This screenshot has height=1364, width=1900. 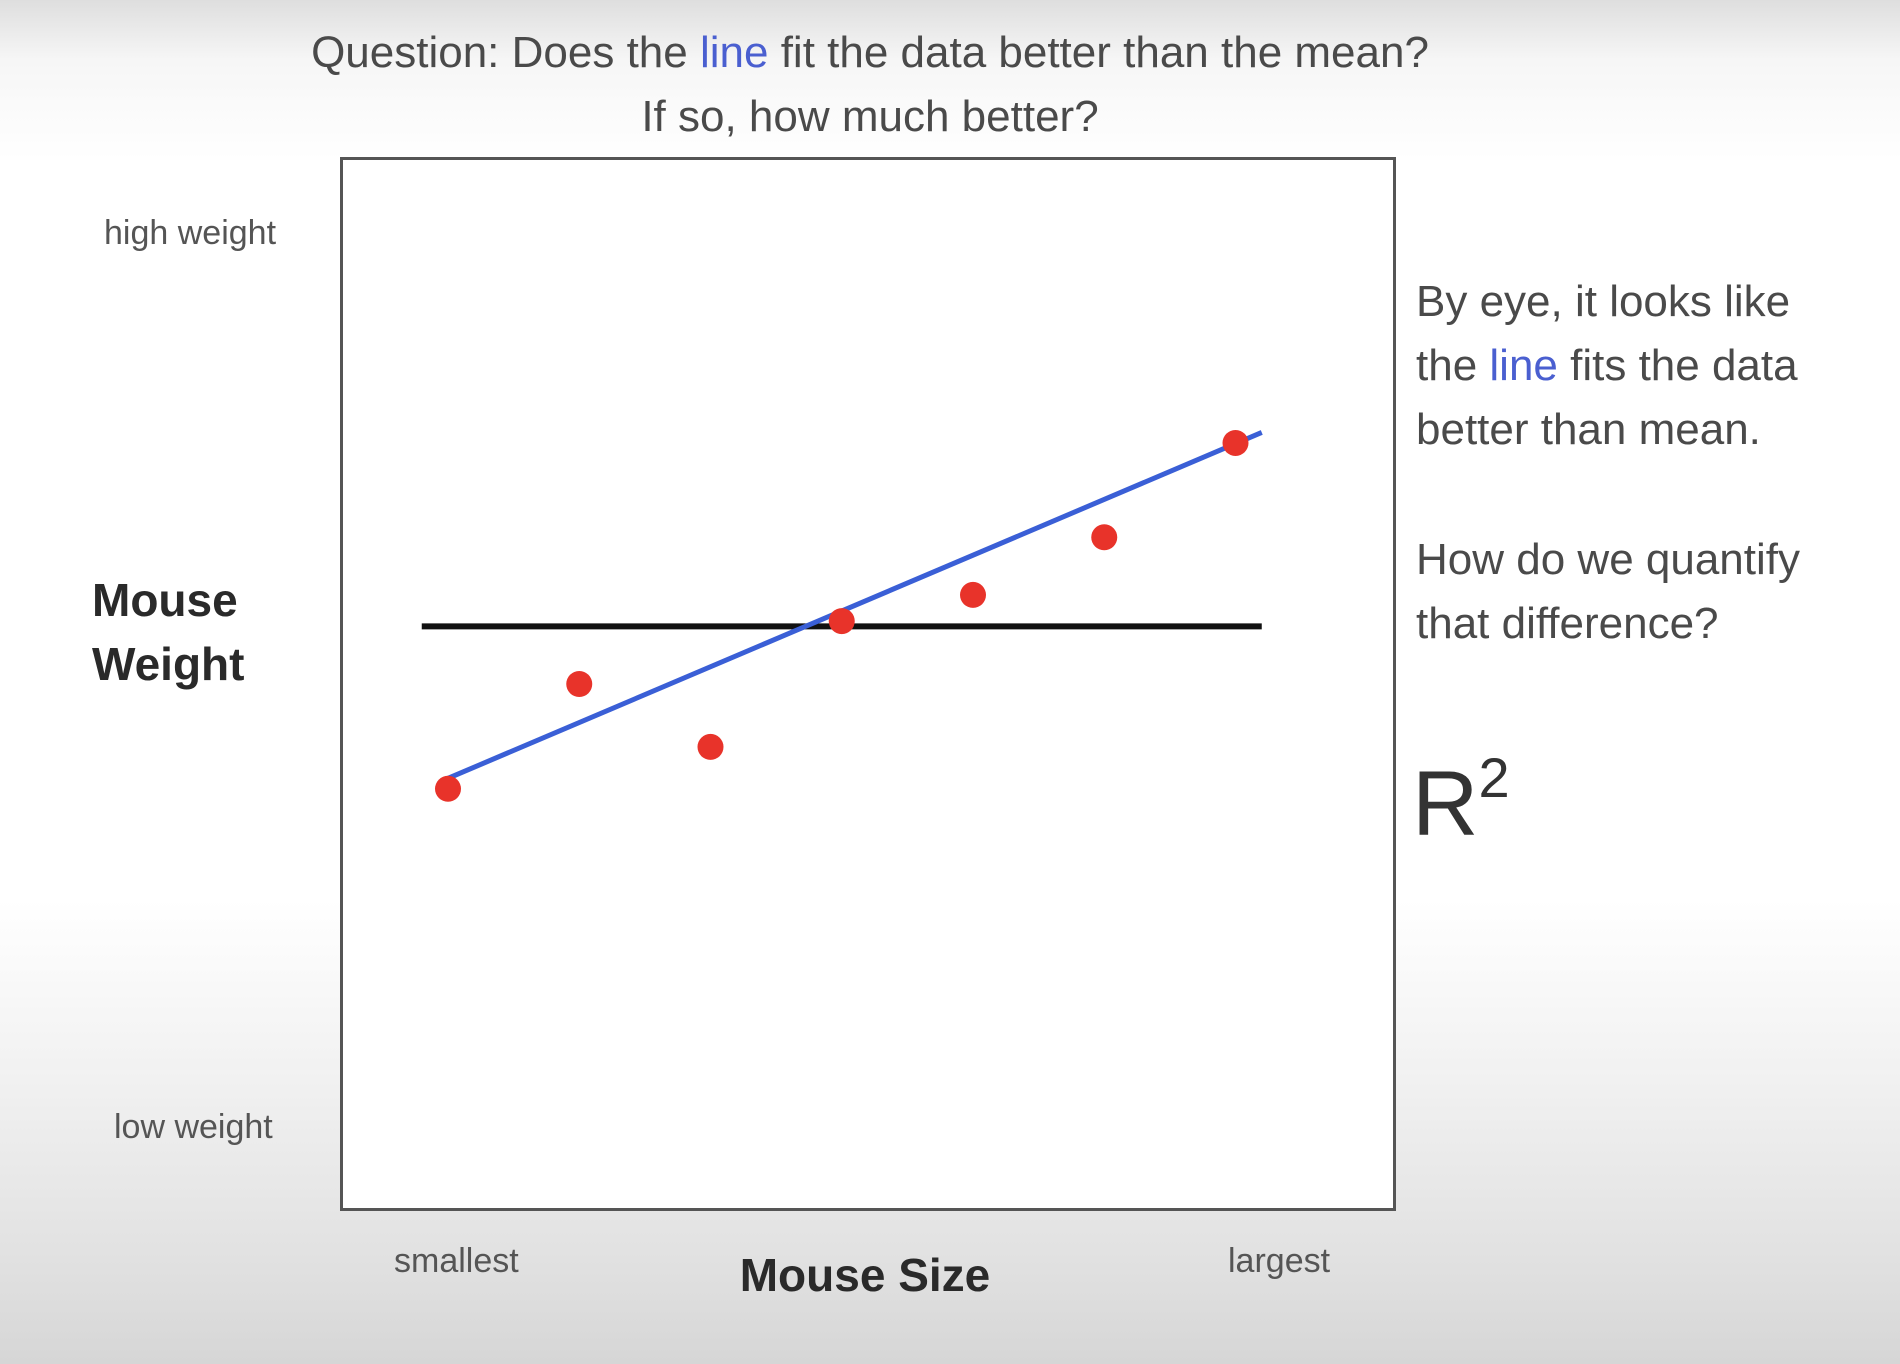 I want to click on side-note-line-2-end: fits the data, so click(x=1677, y=365).